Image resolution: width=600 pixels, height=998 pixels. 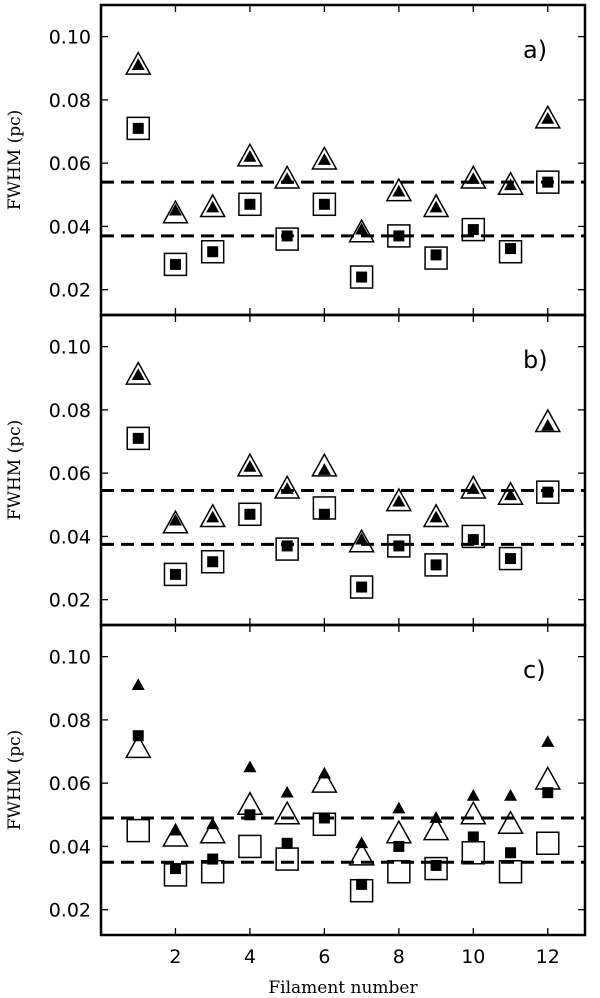 I want to click on x-tick-label: 4, so click(x=250, y=957).